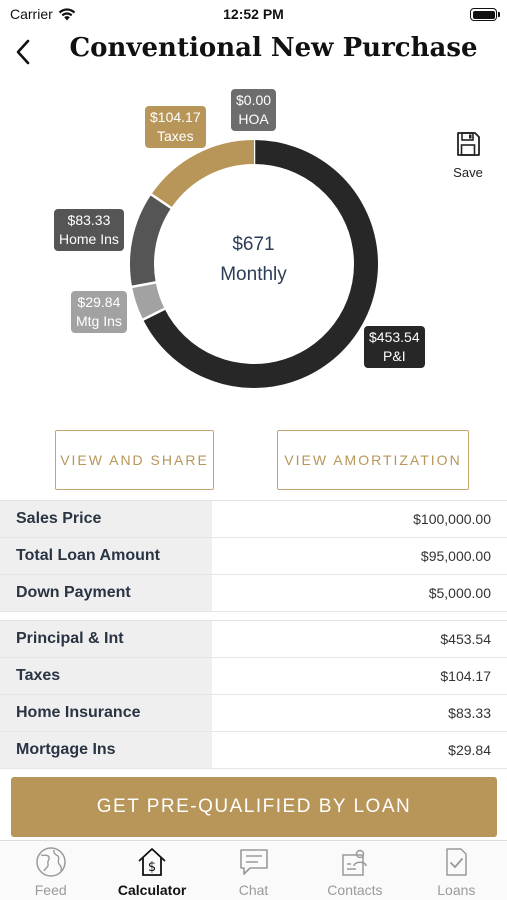  I want to click on tab-label: Loans, so click(456, 890).